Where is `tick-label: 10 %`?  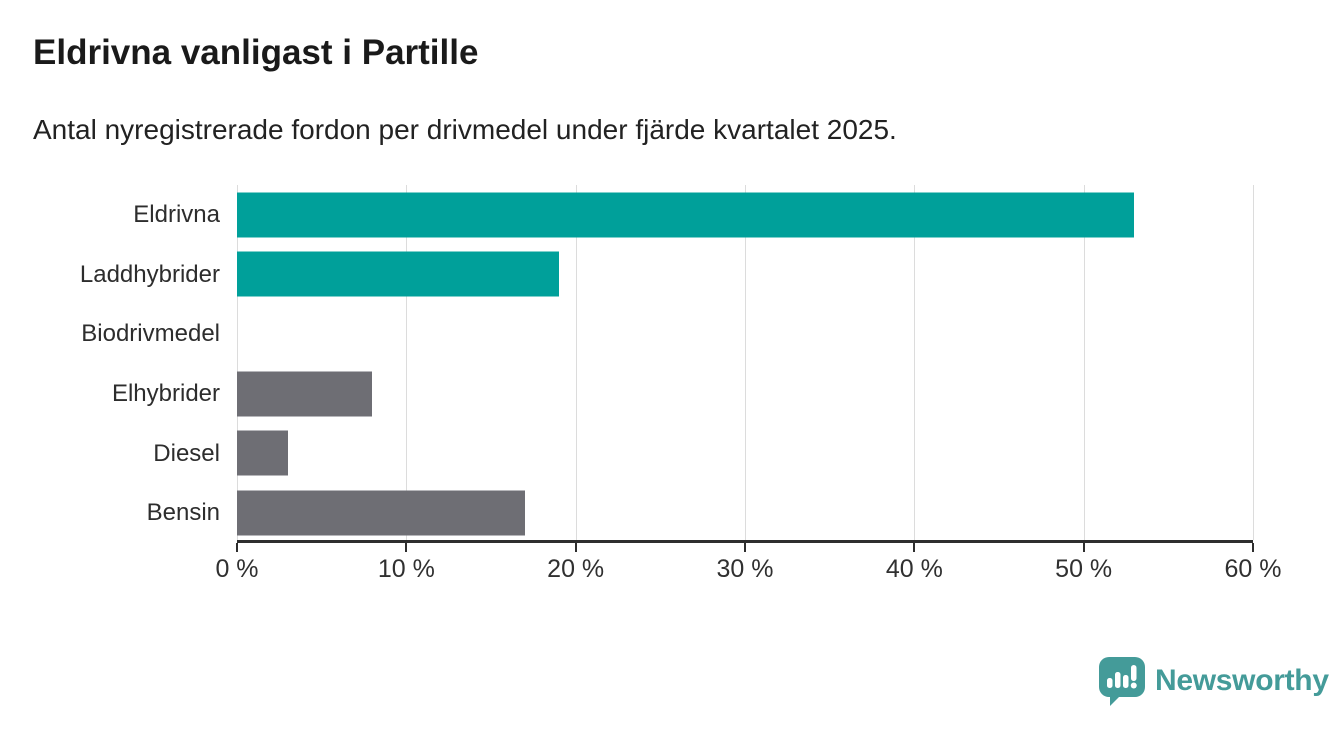 tick-label: 10 % is located at coordinates (406, 569).